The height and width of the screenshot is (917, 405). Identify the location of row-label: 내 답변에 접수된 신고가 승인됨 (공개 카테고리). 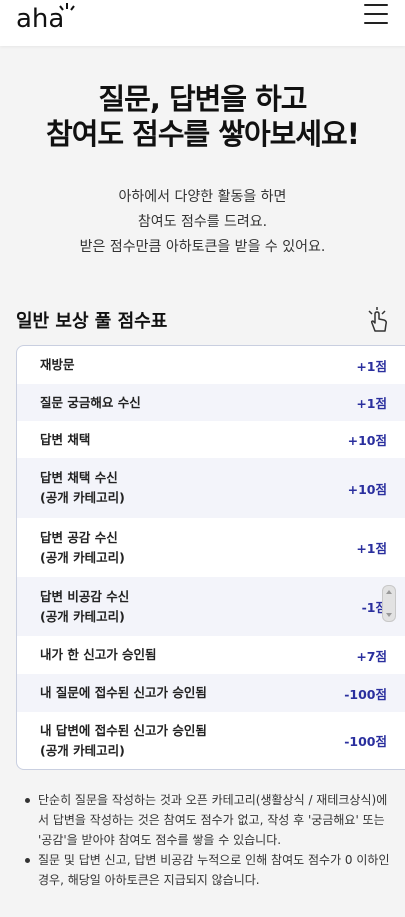
(123, 740).